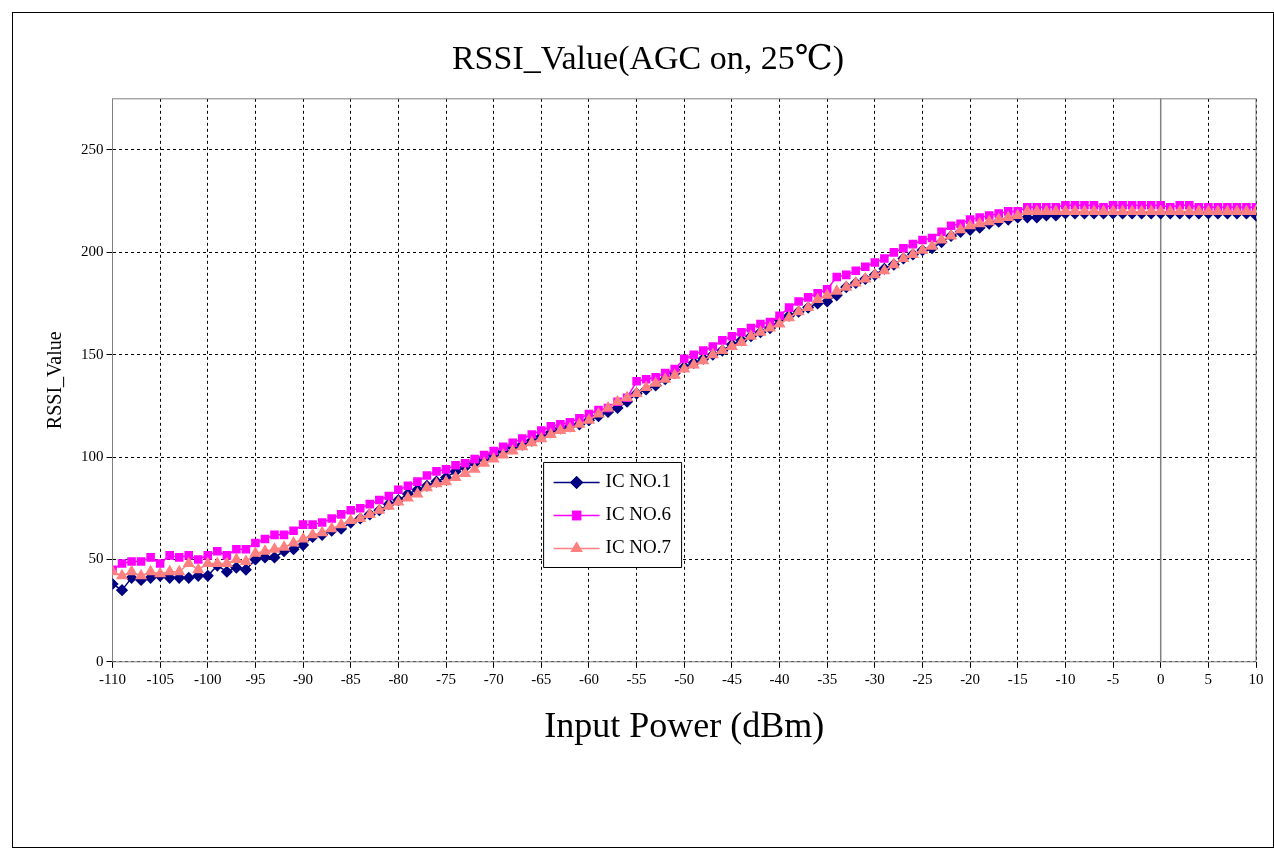  What do you see at coordinates (92, 251) in the screenshot?
I see `y-tick-label: 200` at bounding box center [92, 251].